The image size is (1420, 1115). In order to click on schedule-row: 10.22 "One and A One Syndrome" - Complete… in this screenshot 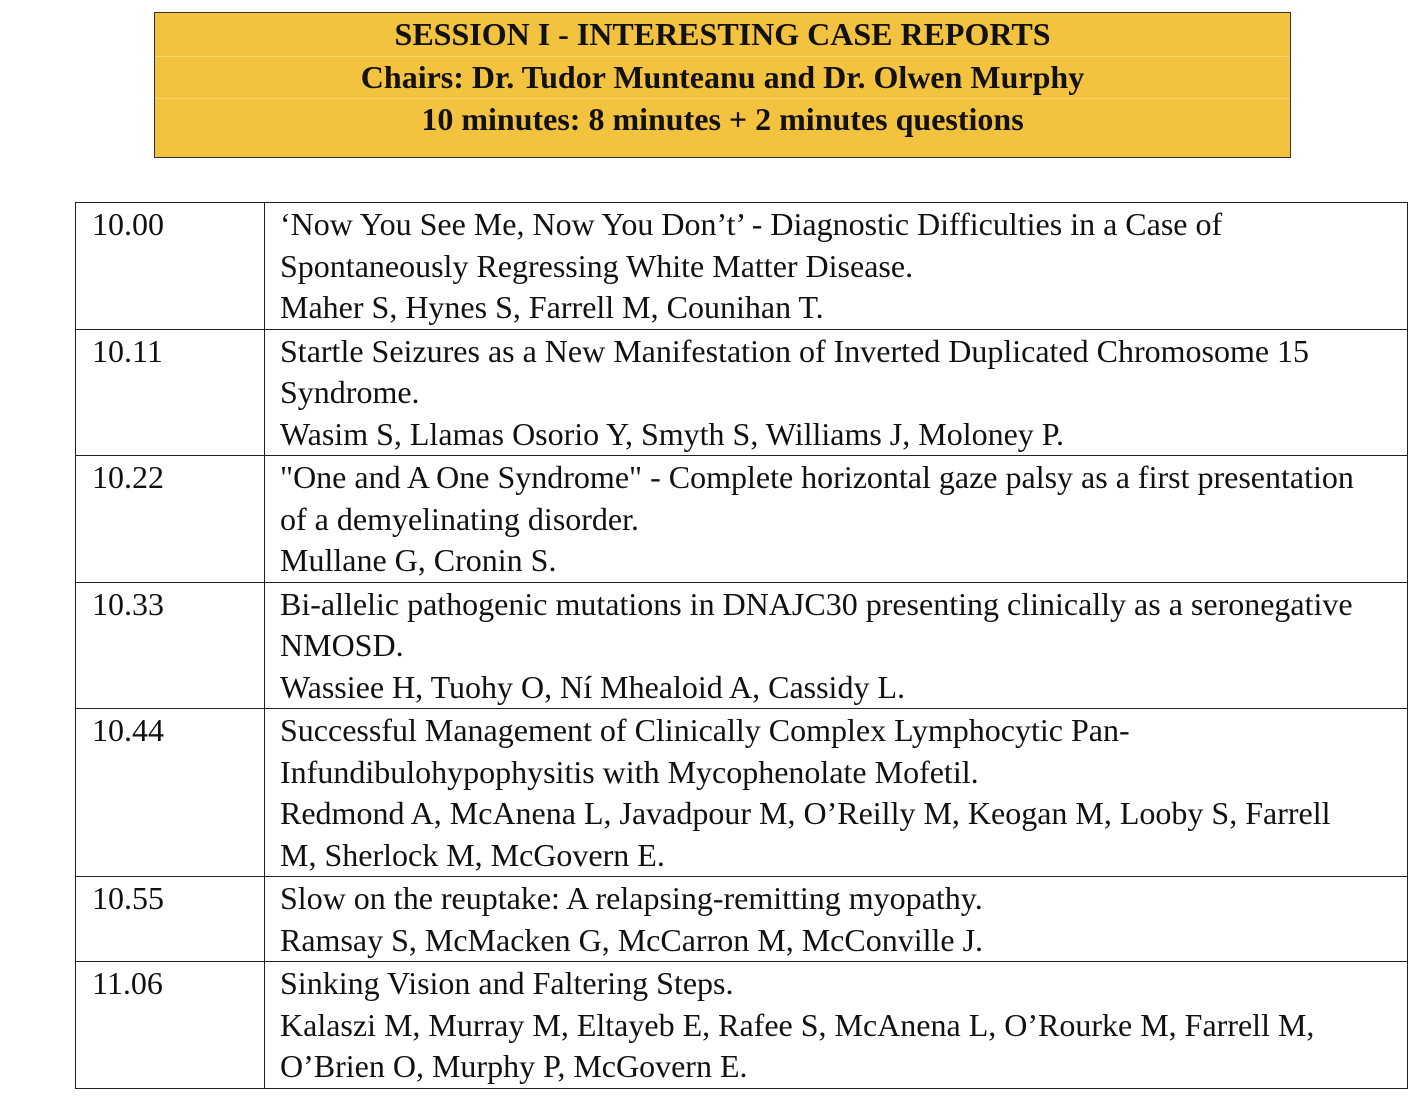, I will do `click(741, 519)`.